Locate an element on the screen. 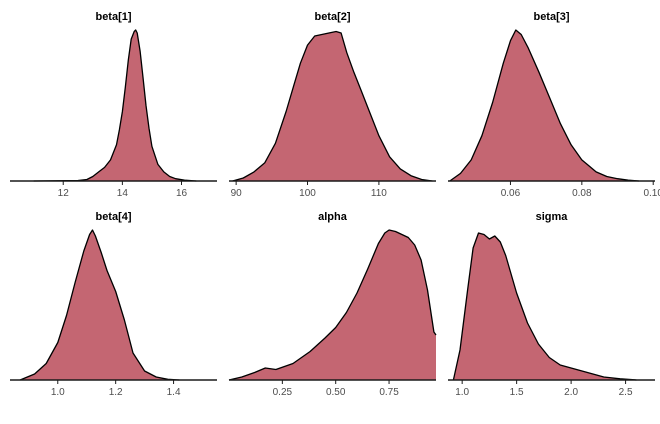  panel-beta-1: beta[1] 12 14 16 is located at coordinates (113, 105).